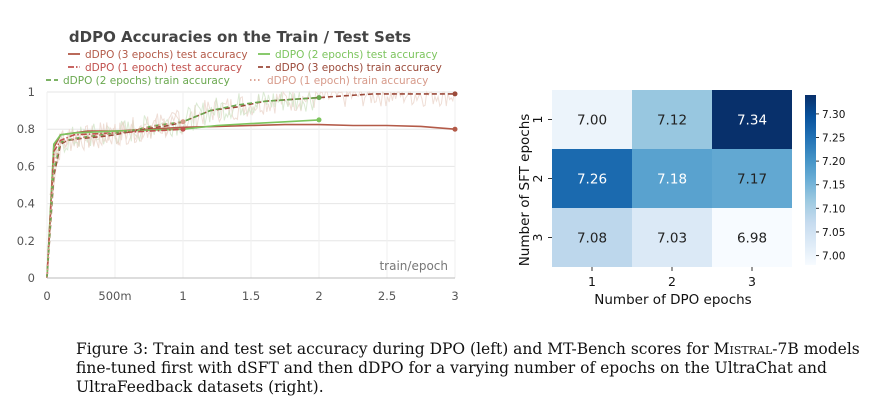  I want to click on colorbar: 7.00 7.05 7.10 7.15 7.20 7.25 7.30, so click(825, 180).